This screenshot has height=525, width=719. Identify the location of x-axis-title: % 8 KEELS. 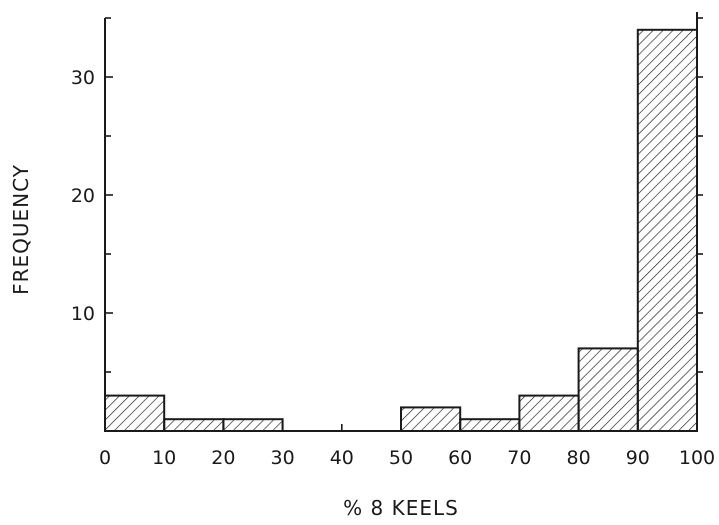
(401, 508).